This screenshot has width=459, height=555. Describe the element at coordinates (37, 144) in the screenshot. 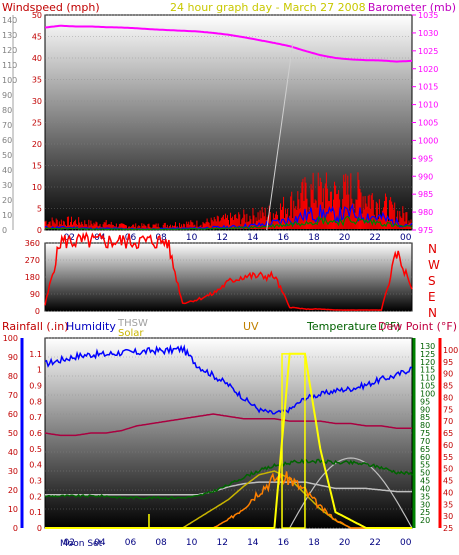

I see `wind-tick-label: 20` at that location.